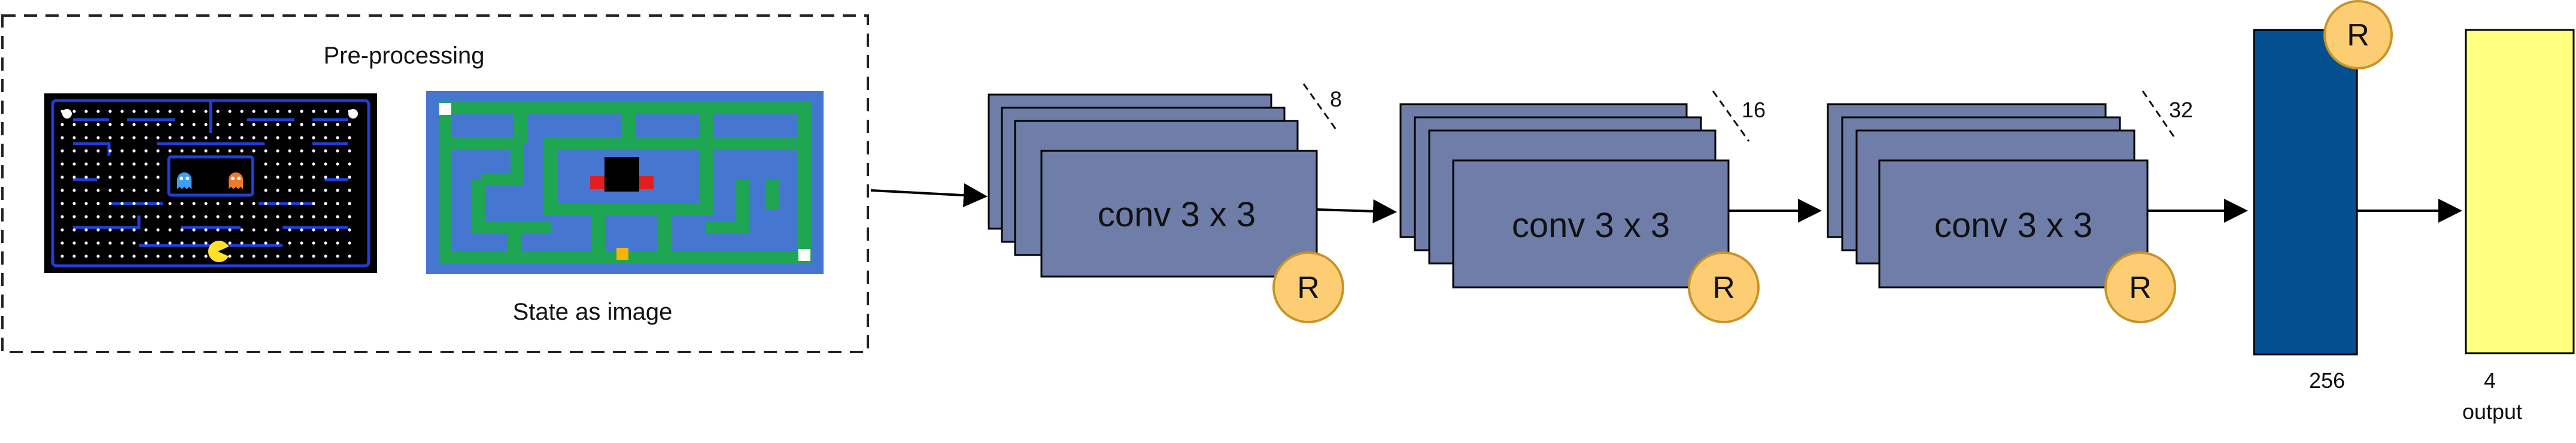  I want to click on filter-count: 16, so click(1754, 110).